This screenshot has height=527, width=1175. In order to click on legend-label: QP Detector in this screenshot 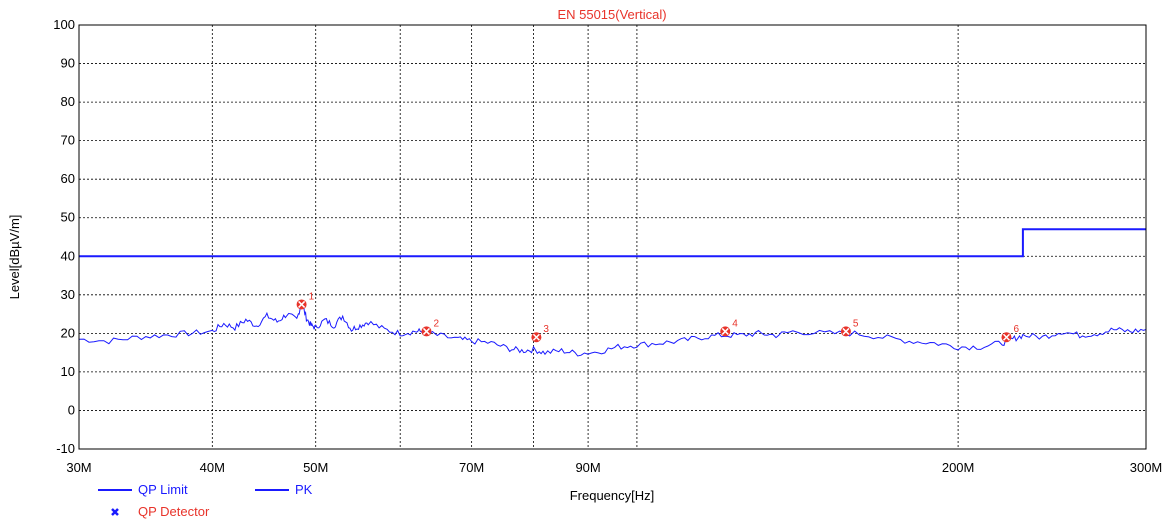, I will do `click(174, 511)`.